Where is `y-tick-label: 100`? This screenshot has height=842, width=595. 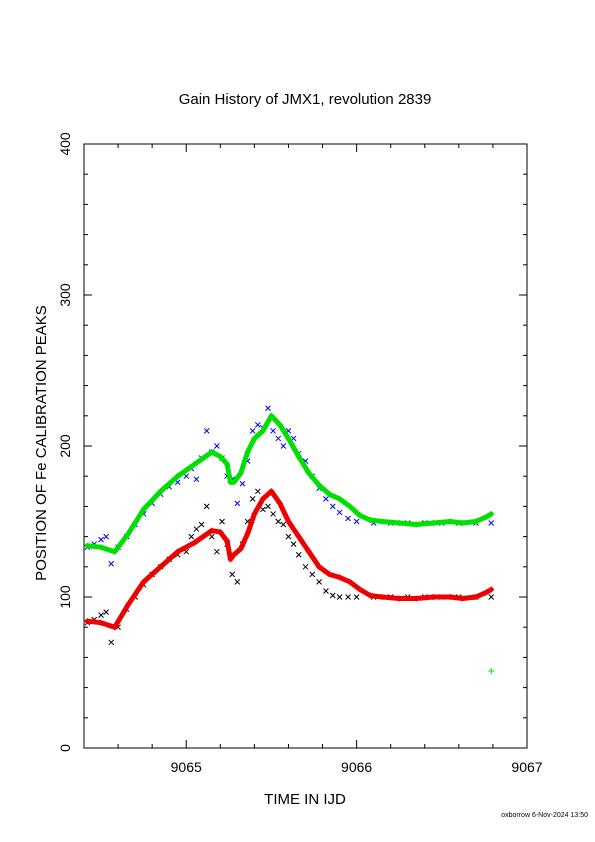 y-tick-label: 100 is located at coordinates (65, 597).